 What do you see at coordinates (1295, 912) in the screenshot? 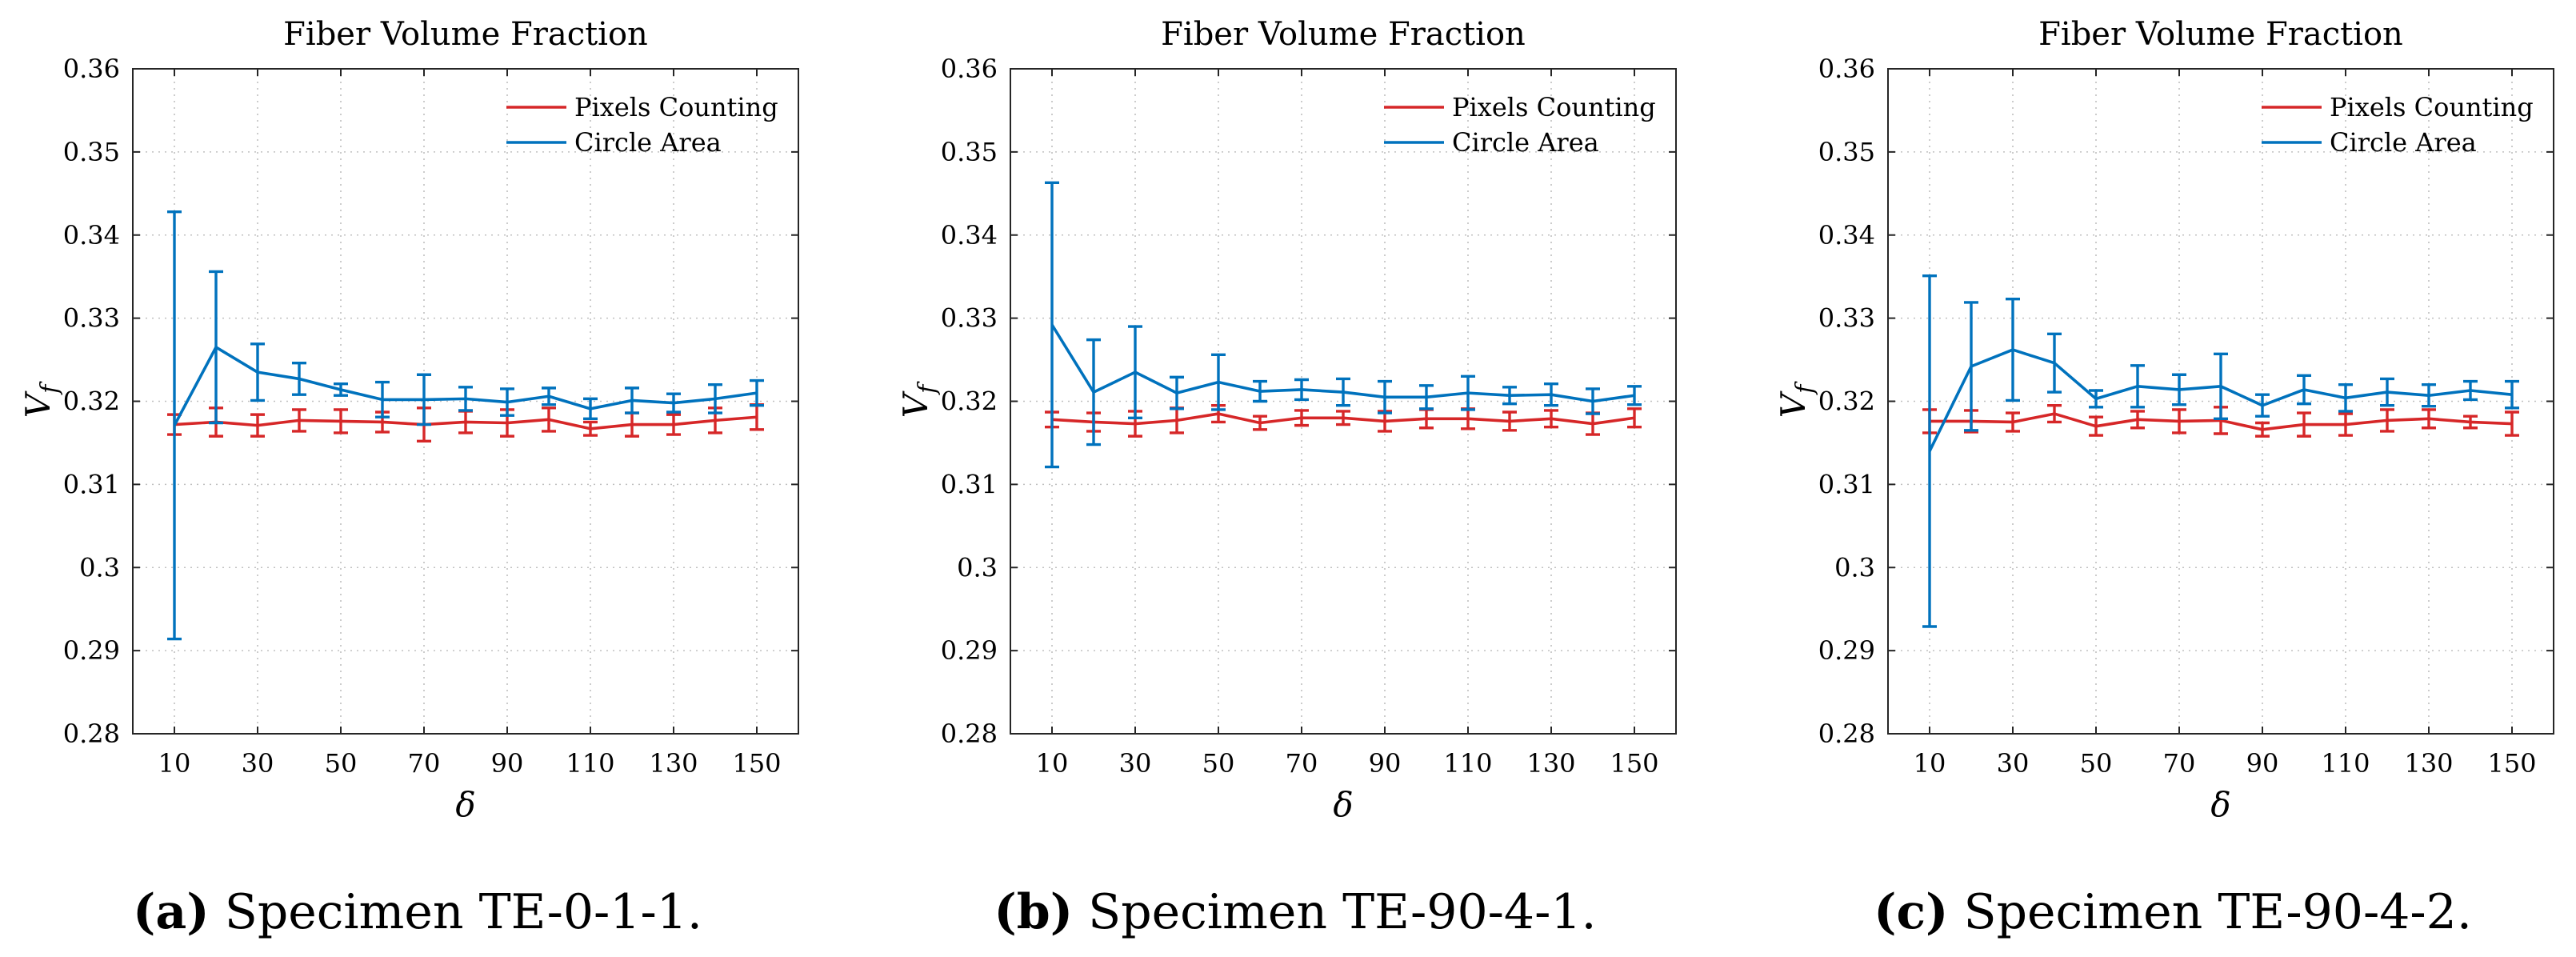
I see `figure-caption: (b) Specimen TE-90-4-1.` at bounding box center [1295, 912].